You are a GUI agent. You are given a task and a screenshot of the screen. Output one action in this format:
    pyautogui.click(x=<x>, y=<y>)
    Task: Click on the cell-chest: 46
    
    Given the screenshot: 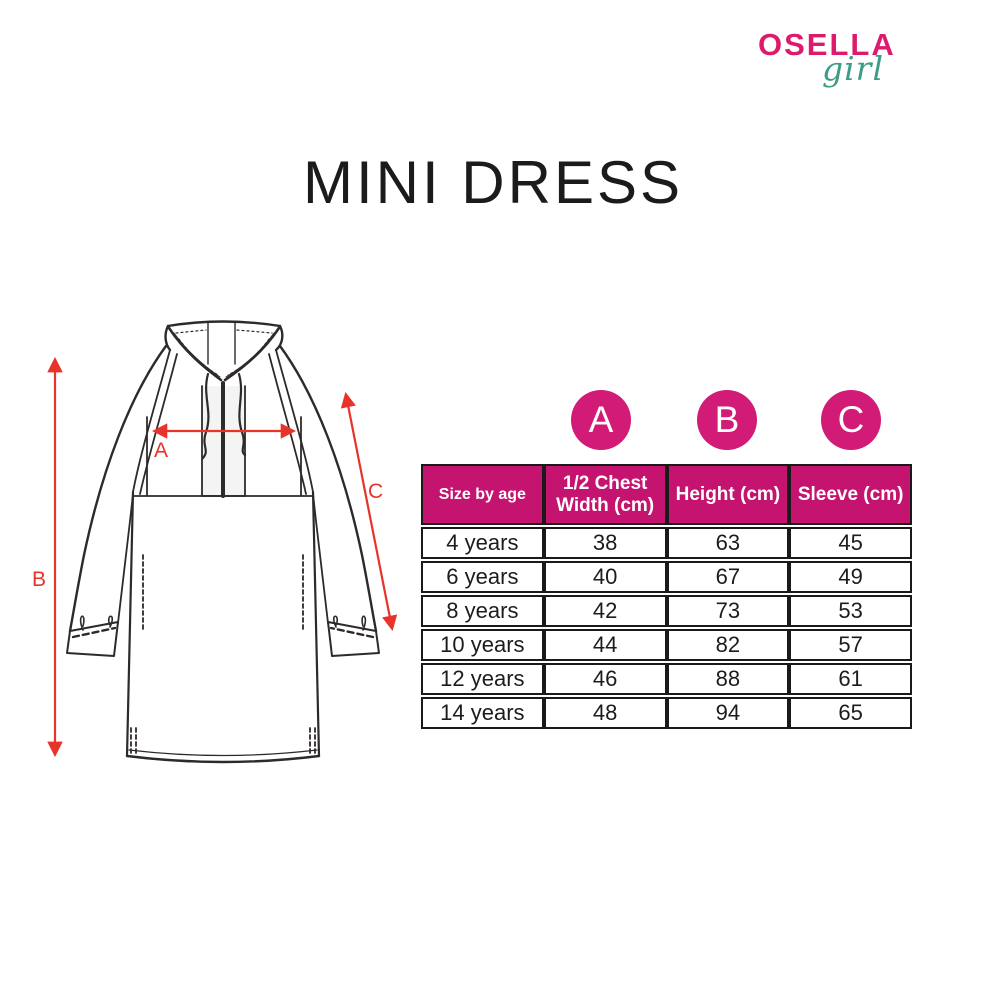 What is the action you would take?
    pyautogui.click(x=605, y=679)
    